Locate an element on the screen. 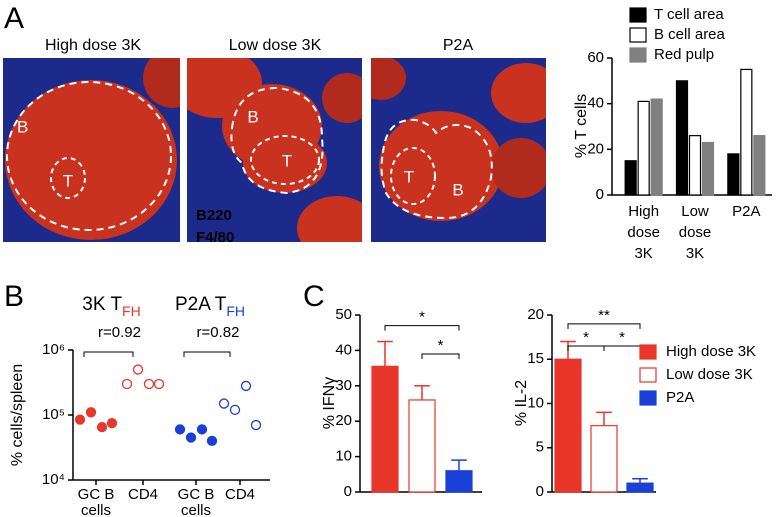  legend-label: P2A is located at coordinates (680, 397).